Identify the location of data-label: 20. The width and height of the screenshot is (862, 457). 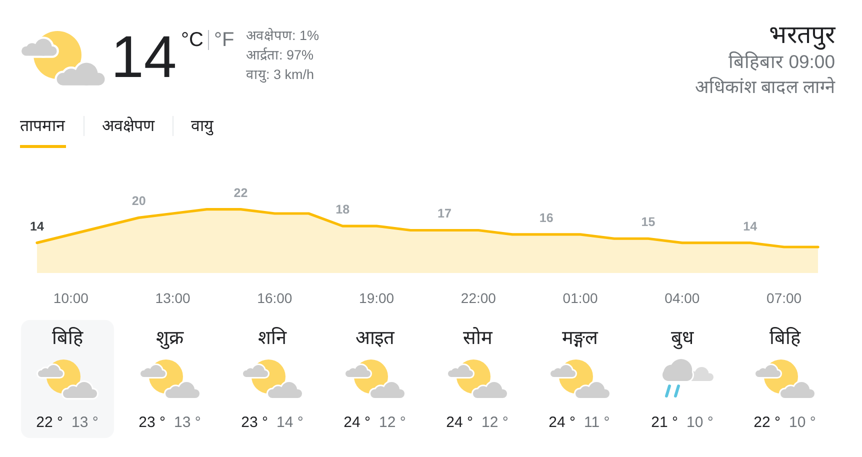
(139, 201).